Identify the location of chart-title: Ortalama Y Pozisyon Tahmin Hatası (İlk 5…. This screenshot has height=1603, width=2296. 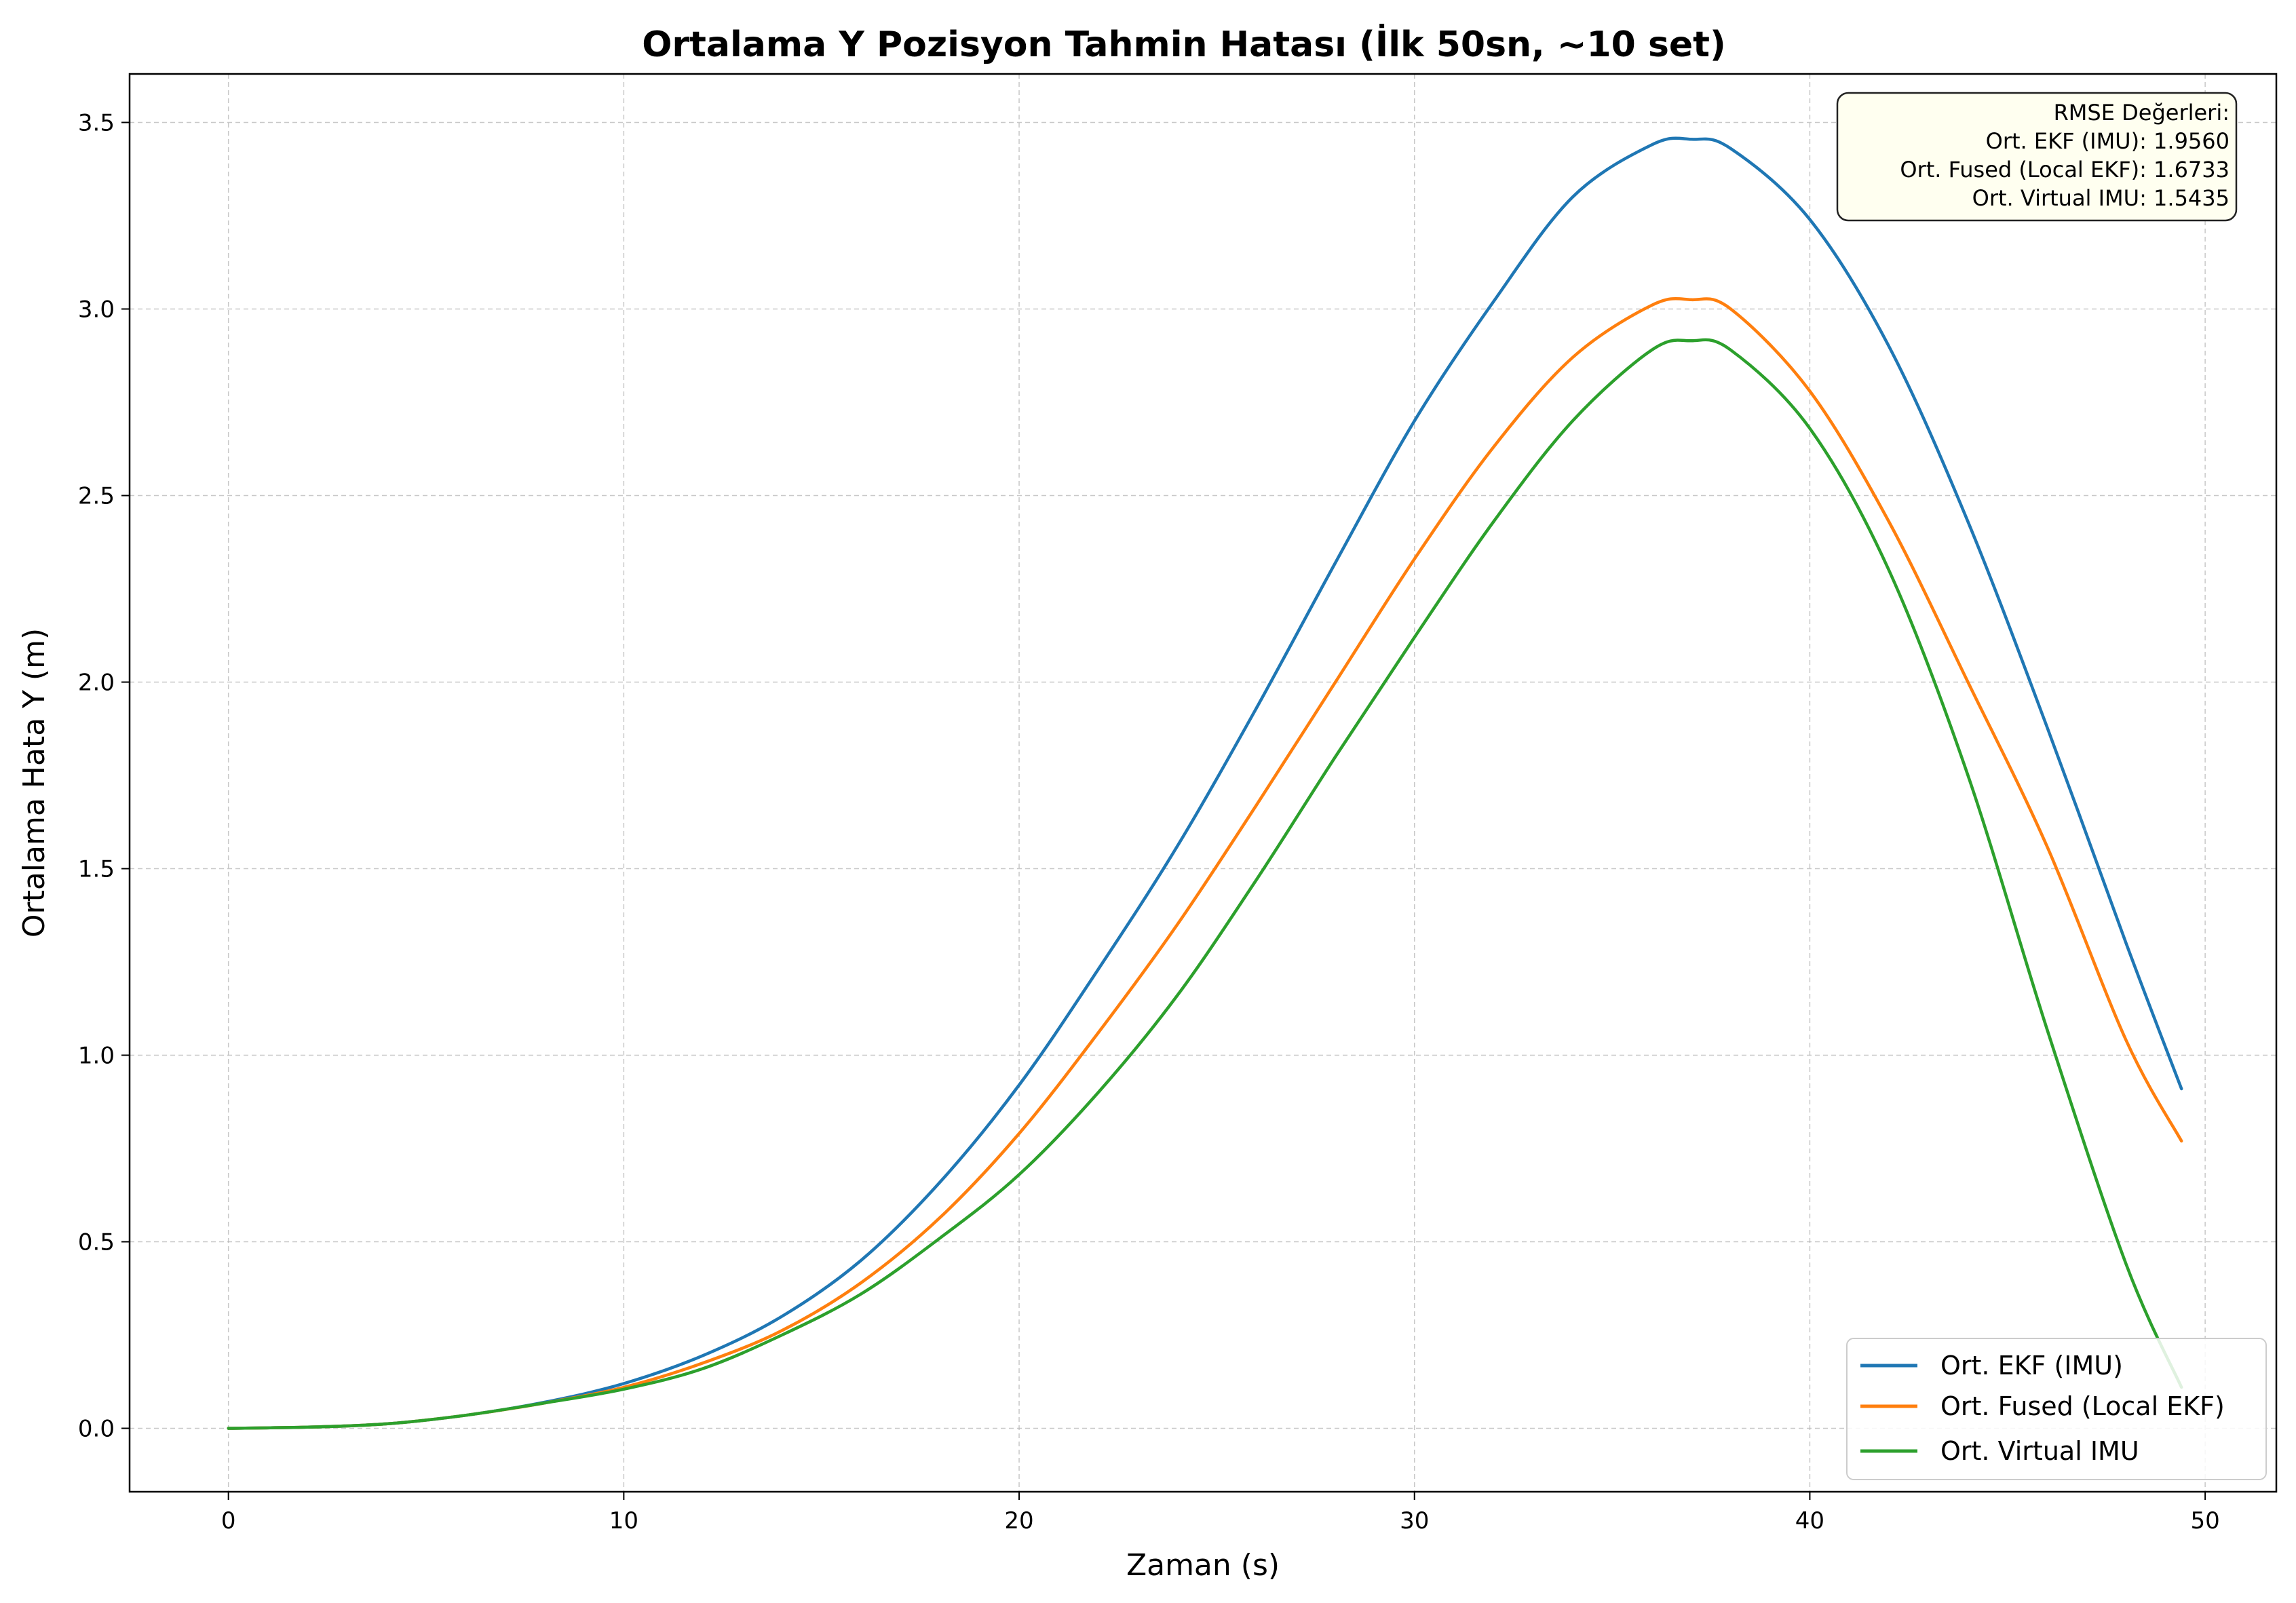
(1184, 44).